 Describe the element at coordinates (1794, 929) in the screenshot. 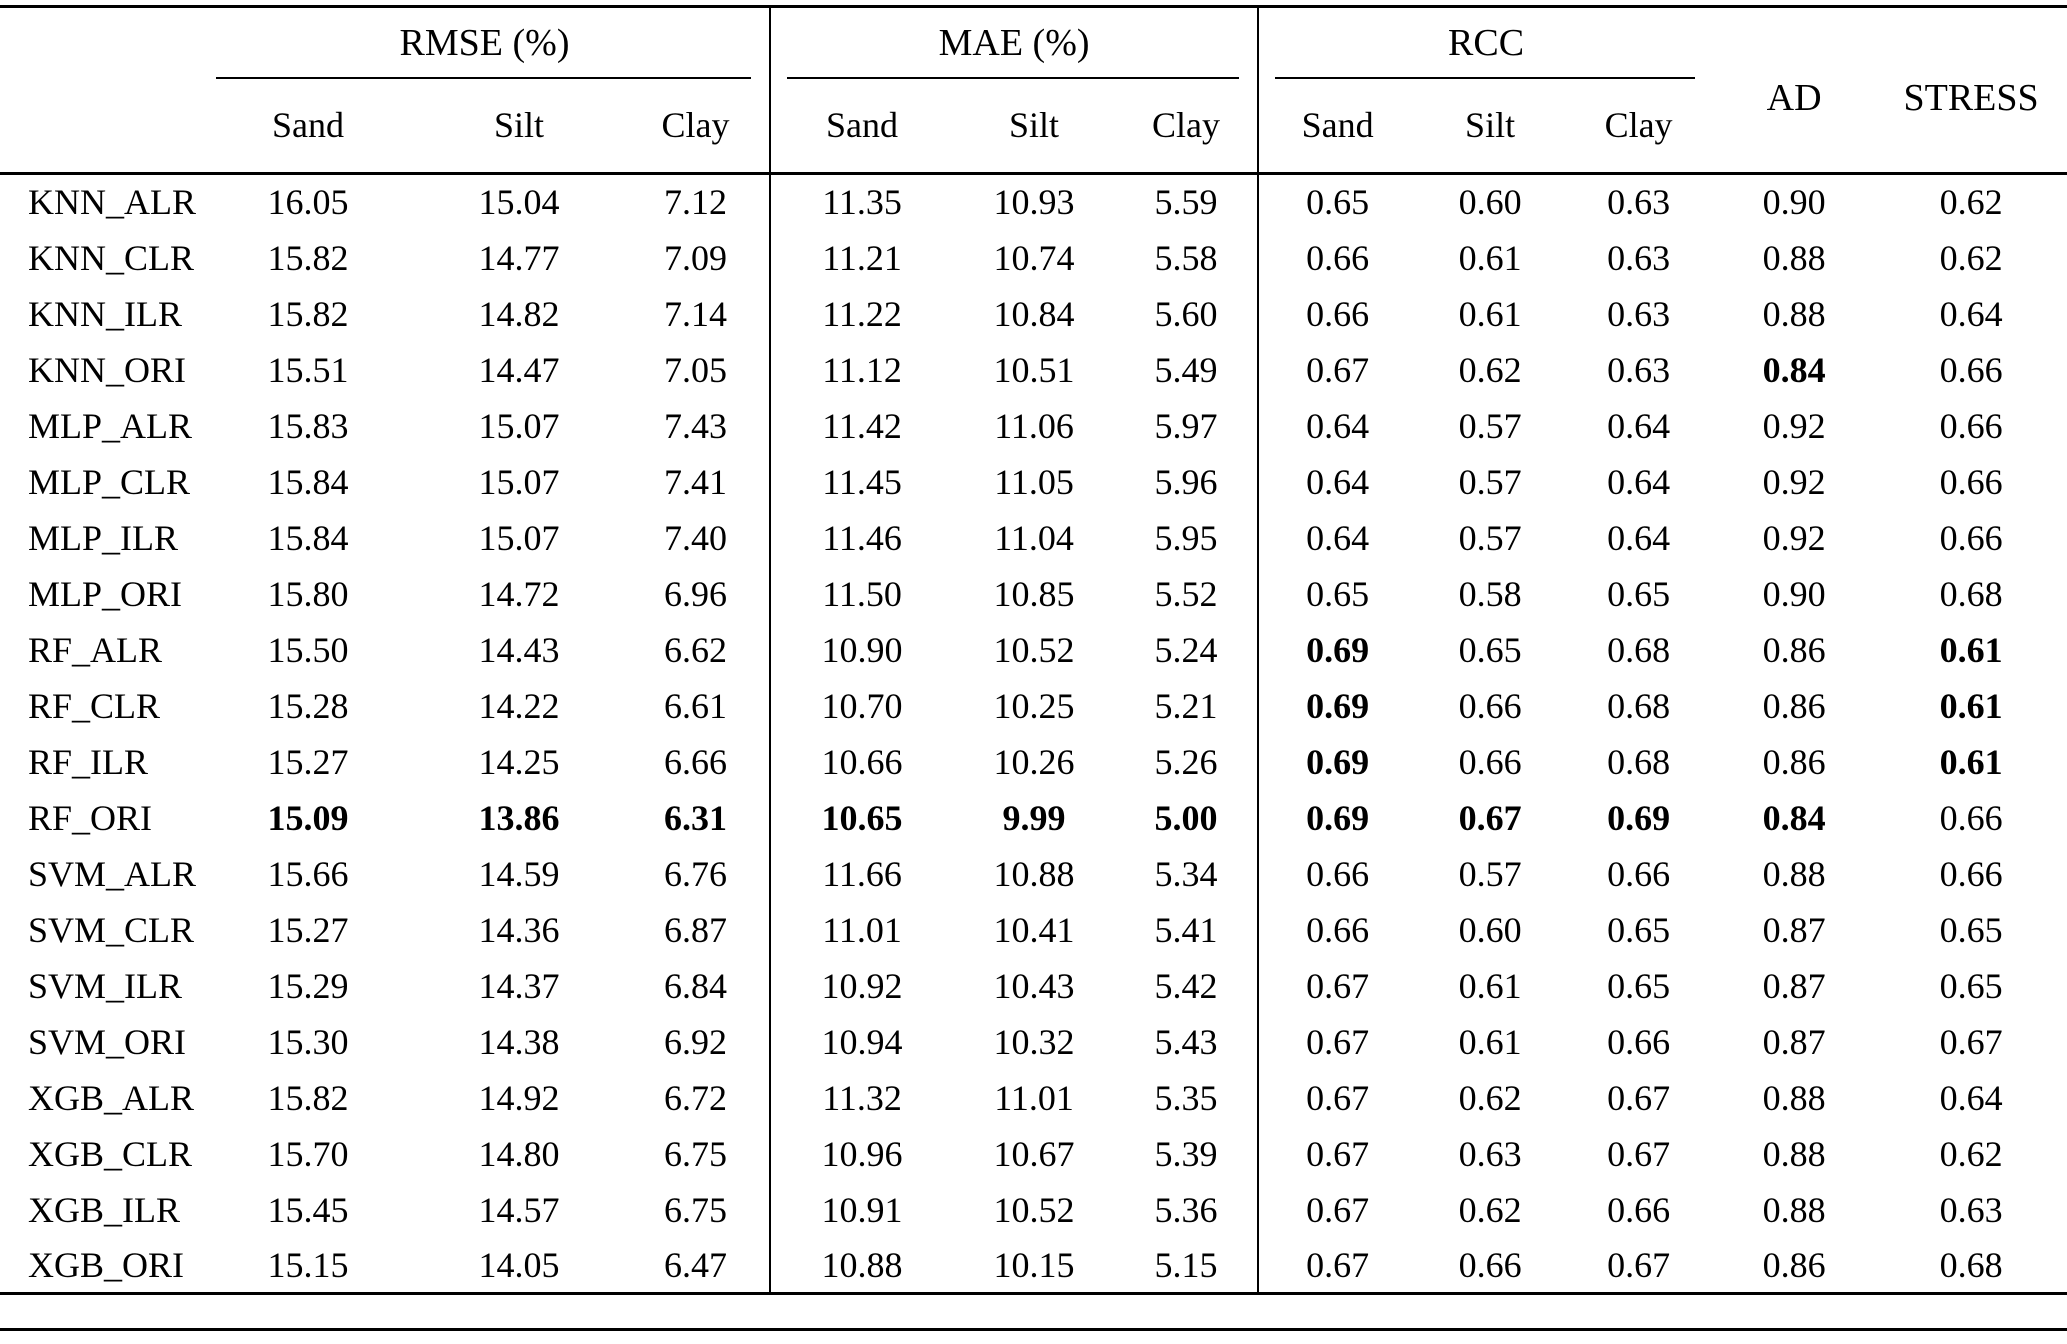

I see `value-cell: 0.87` at that location.